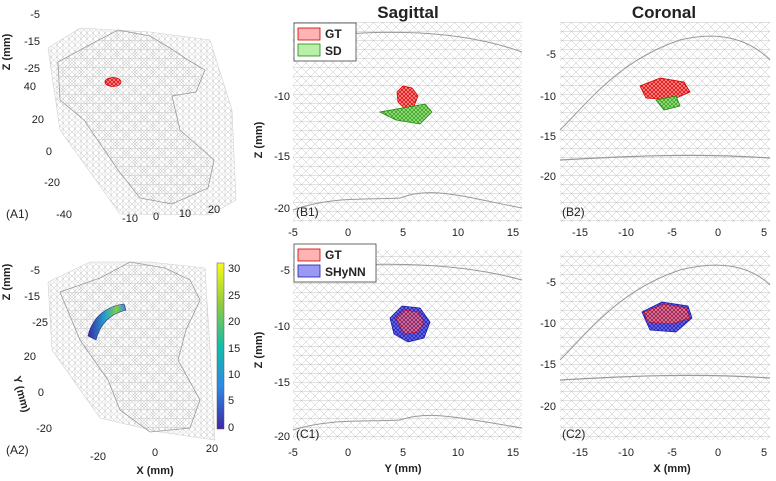 This screenshot has height=481, width=776. Describe the element at coordinates (220, 346) in the screenshot. I see `a2-colorbar` at that location.